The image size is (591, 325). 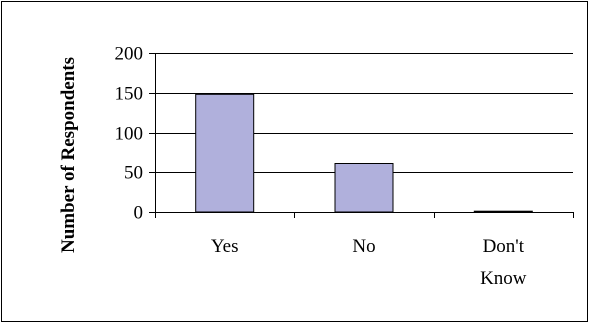 What do you see at coordinates (129, 54) in the screenshot?
I see `y-tick-label: 200` at bounding box center [129, 54].